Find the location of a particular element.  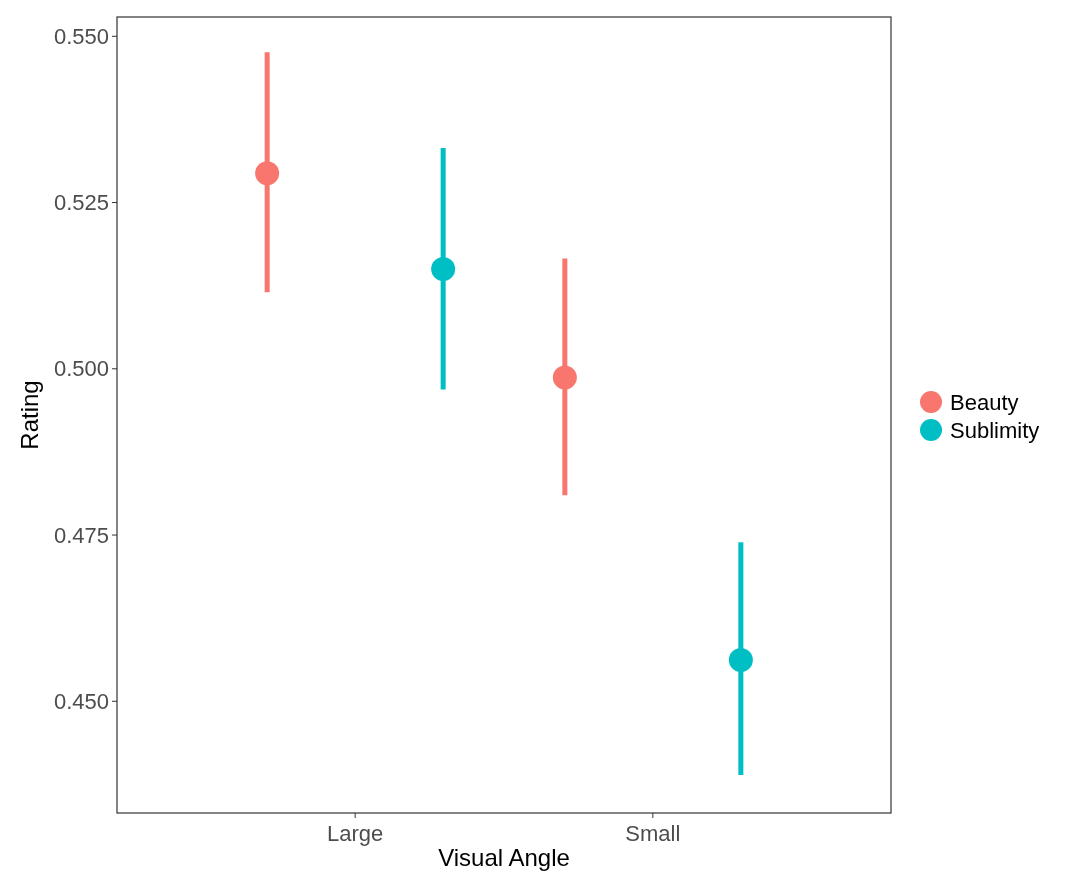

x-tick-label: Large is located at coordinates (355, 833).